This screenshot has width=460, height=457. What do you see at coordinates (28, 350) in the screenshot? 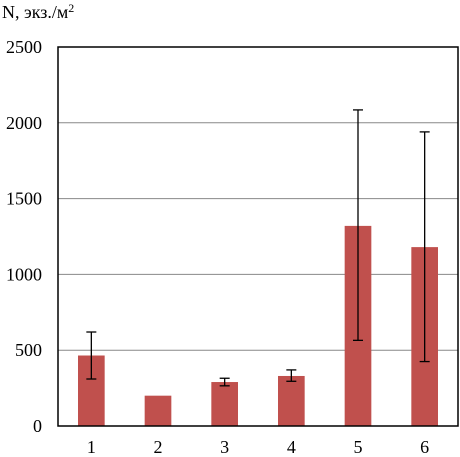
I see `y-tick-label: 500` at bounding box center [28, 350].